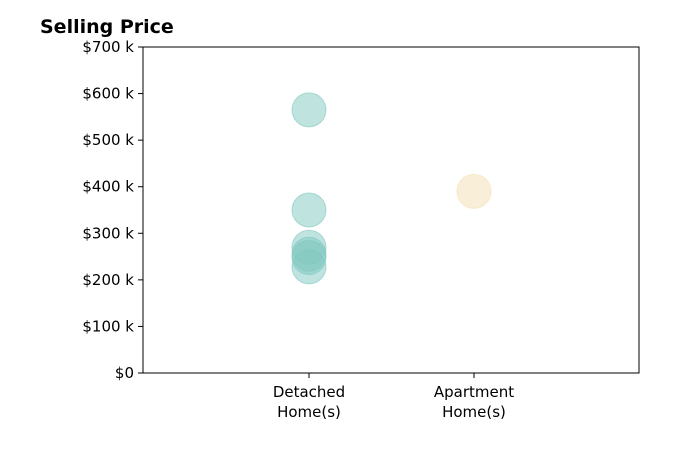  I want to click on y-tick-label: $100 k, so click(108, 326).